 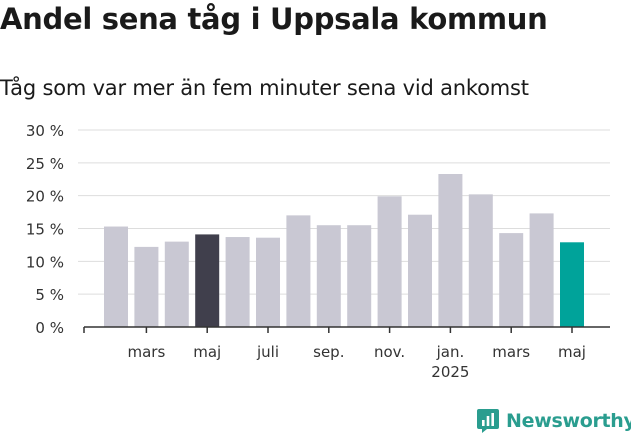 What do you see at coordinates (389, 352) in the screenshot?
I see `x-tick-label: nov.` at bounding box center [389, 352].